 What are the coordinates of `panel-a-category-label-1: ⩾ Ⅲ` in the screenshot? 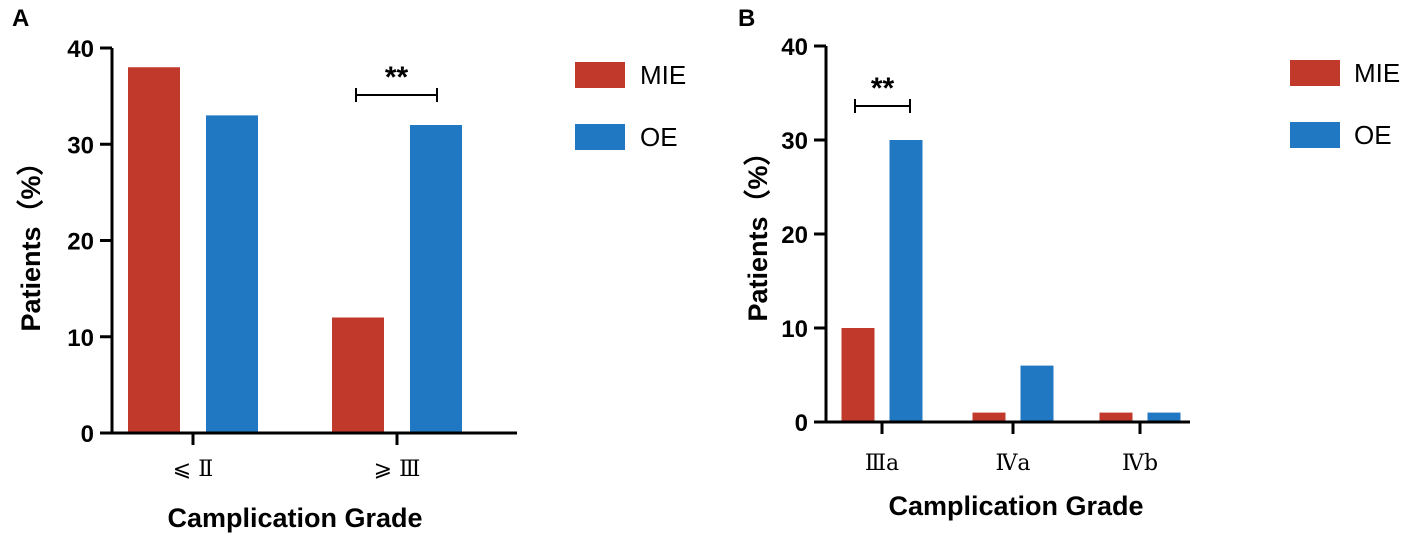 It's located at (397, 469).